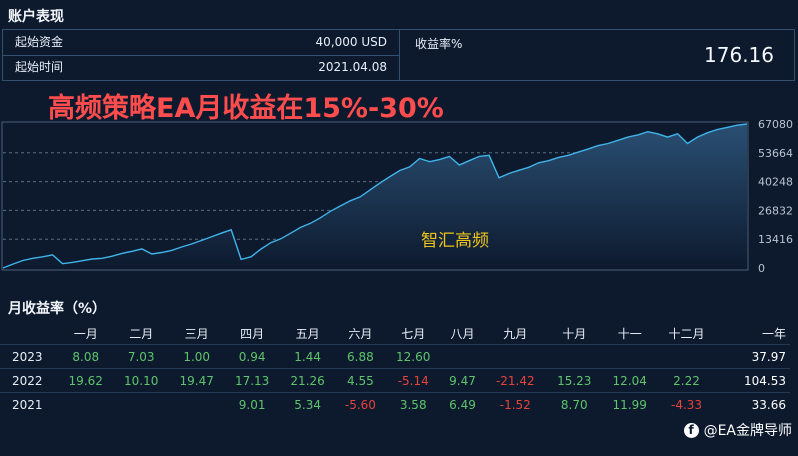 The height and width of the screenshot is (456, 798). I want to click on account-title: 账户表现, so click(36, 17).